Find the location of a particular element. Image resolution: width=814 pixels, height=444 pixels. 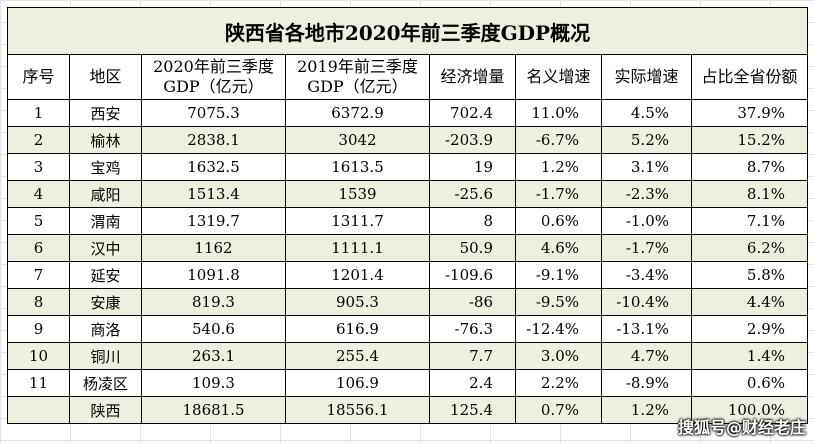

cell-region: 榆林 is located at coordinates (105, 140).